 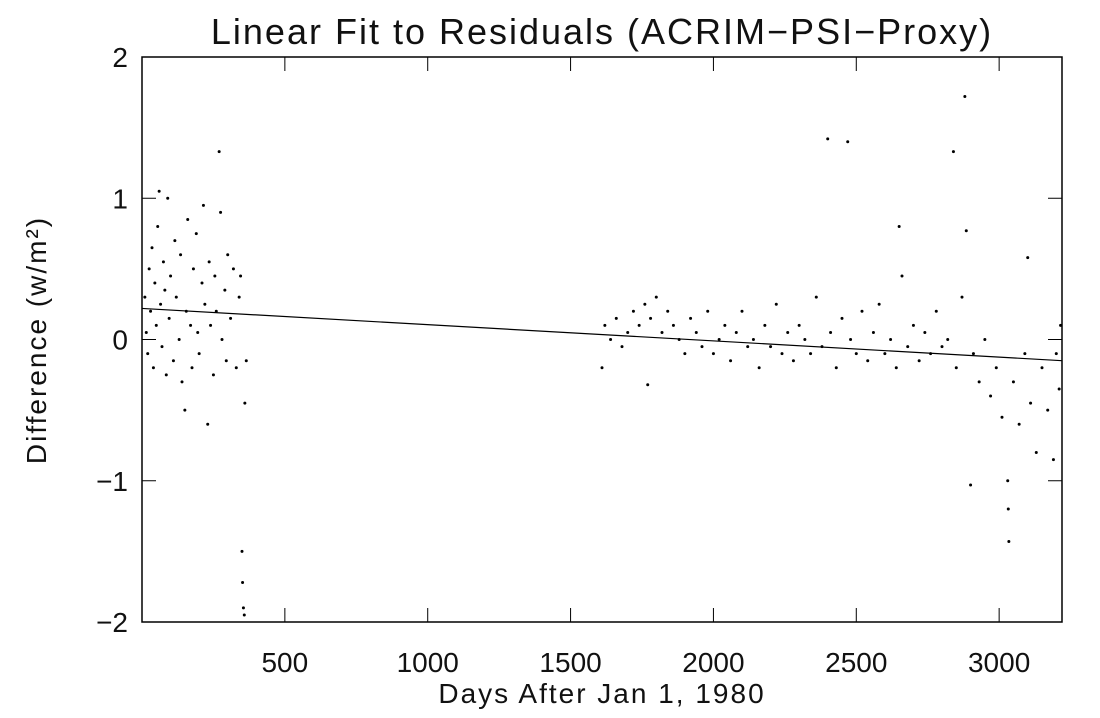 What do you see at coordinates (112, 481) in the screenshot?
I see `y-tick-label: −1` at bounding box center [112, 481].